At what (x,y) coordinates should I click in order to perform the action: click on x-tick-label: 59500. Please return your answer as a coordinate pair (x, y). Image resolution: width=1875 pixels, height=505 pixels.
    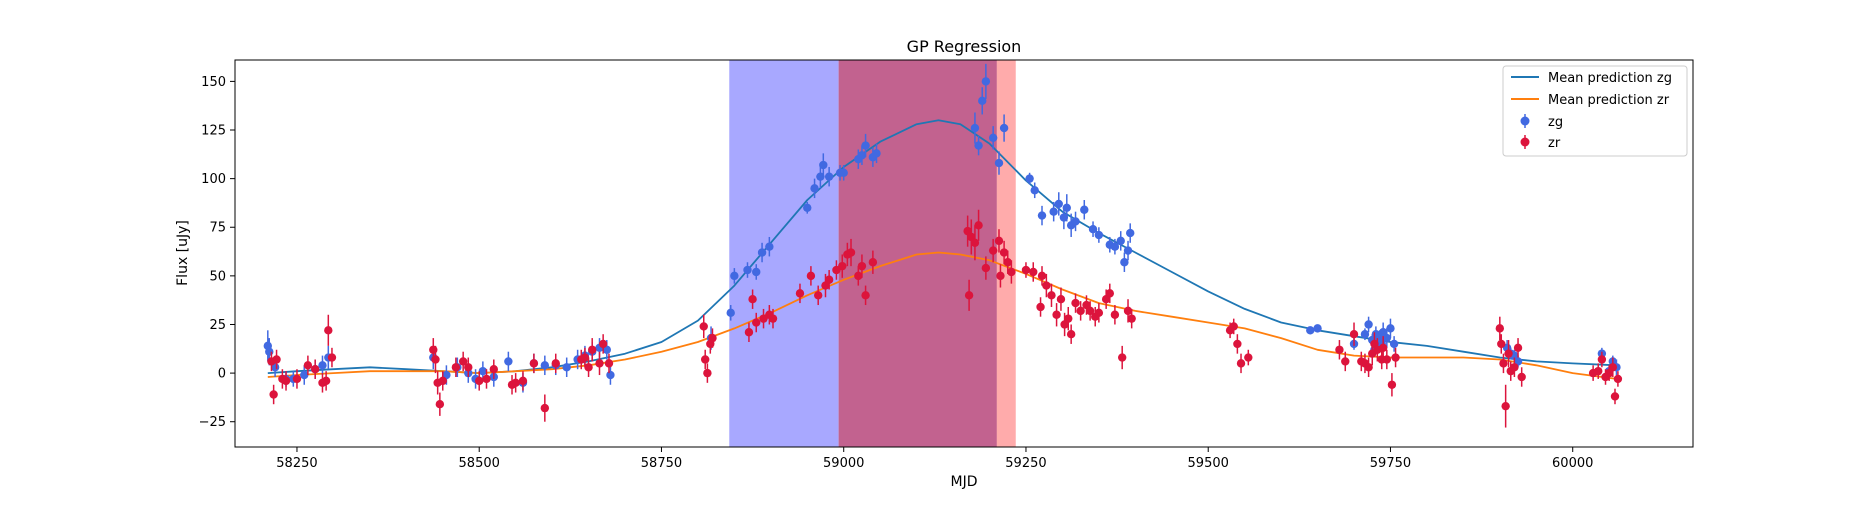
    Looking at the image, I should click on (1208, 463).